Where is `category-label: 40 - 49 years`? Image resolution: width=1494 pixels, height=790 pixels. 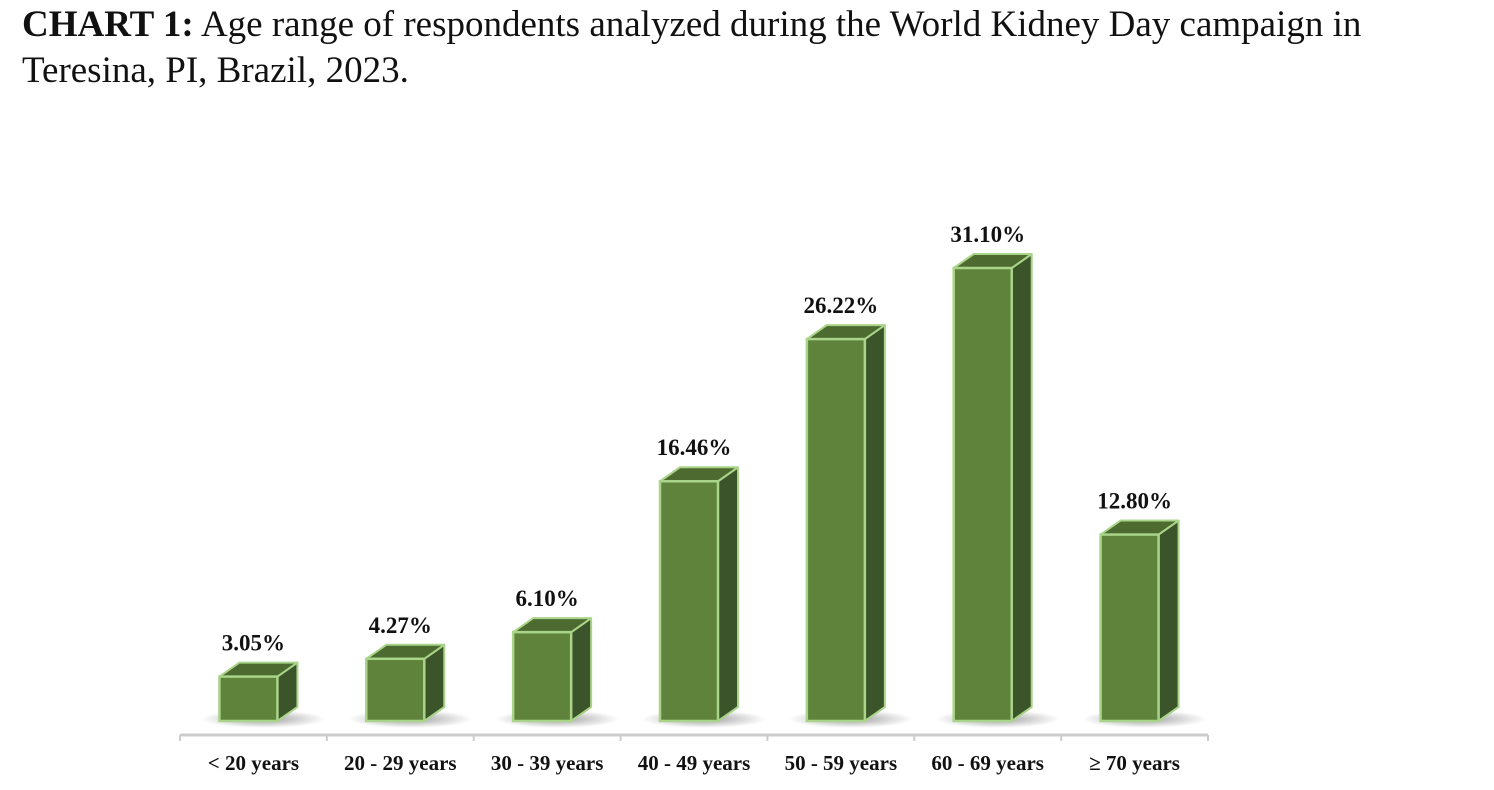 category-label: 40 - 49 years is located at coordinates (694, 763).